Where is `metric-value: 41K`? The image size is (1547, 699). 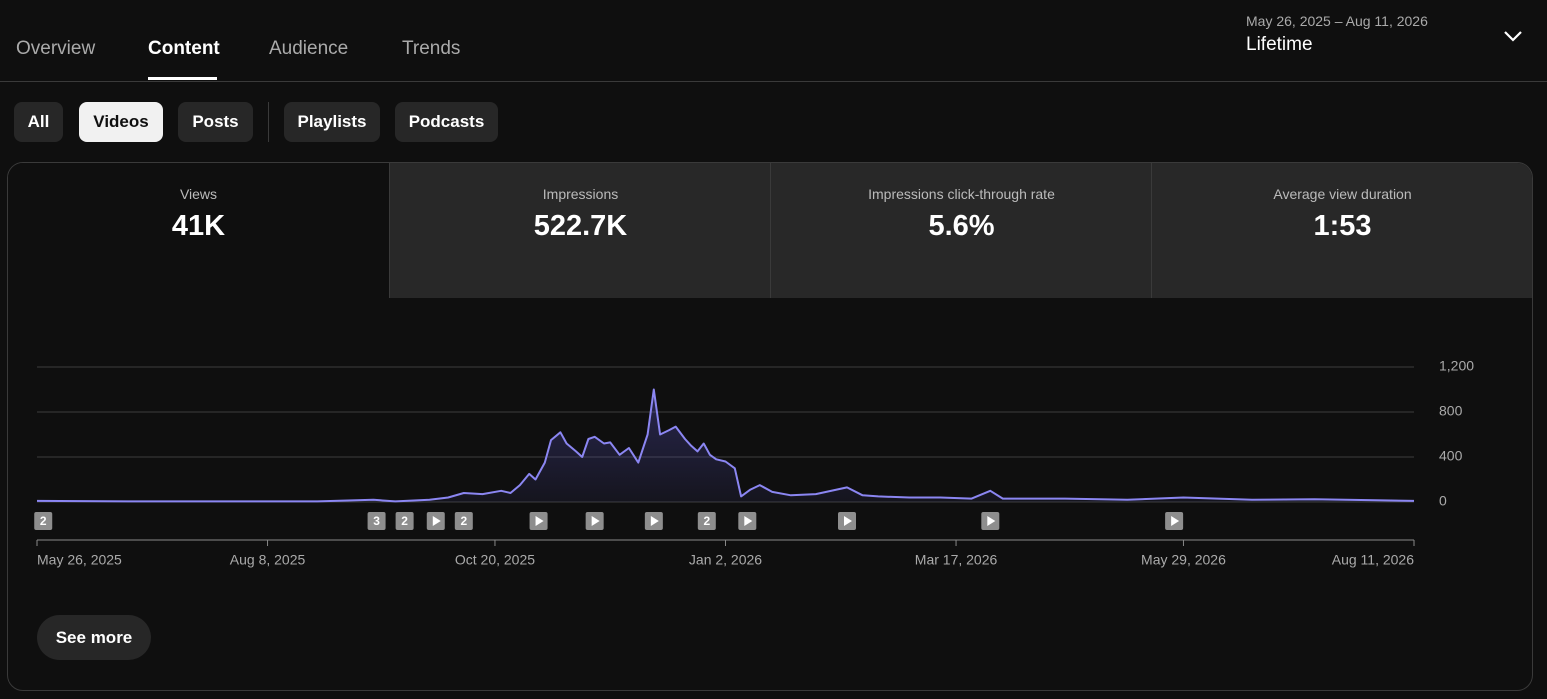
metric-value: 41K is located at coordinates (198, 226).